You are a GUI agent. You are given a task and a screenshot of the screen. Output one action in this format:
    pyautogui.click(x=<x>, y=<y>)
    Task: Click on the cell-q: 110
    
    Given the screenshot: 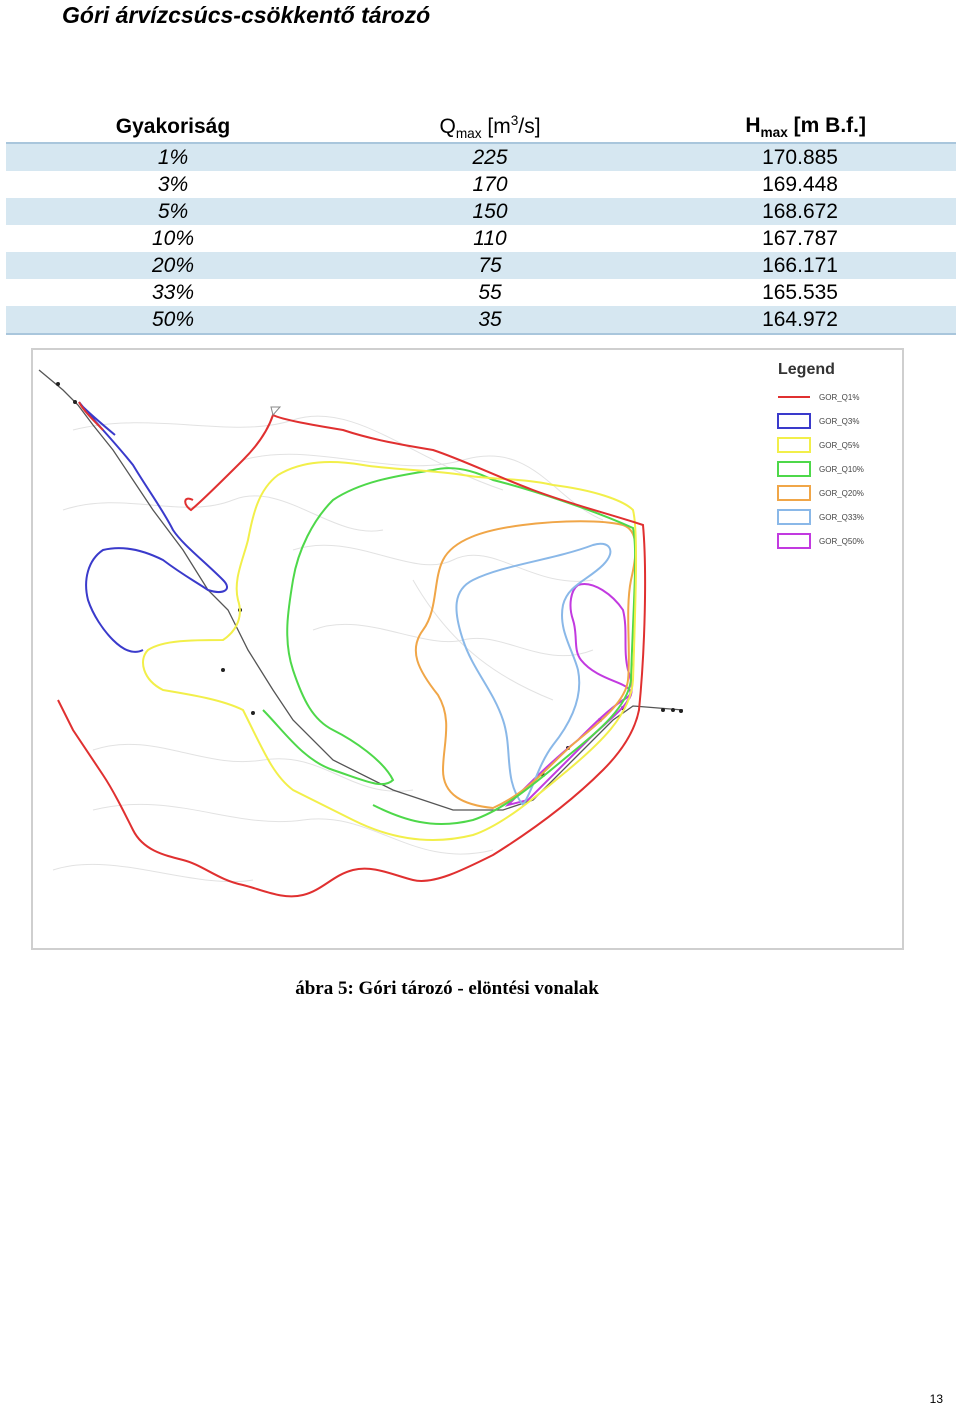 What is the action you would take?
    pyautogui.click(x=490, y=238)
    